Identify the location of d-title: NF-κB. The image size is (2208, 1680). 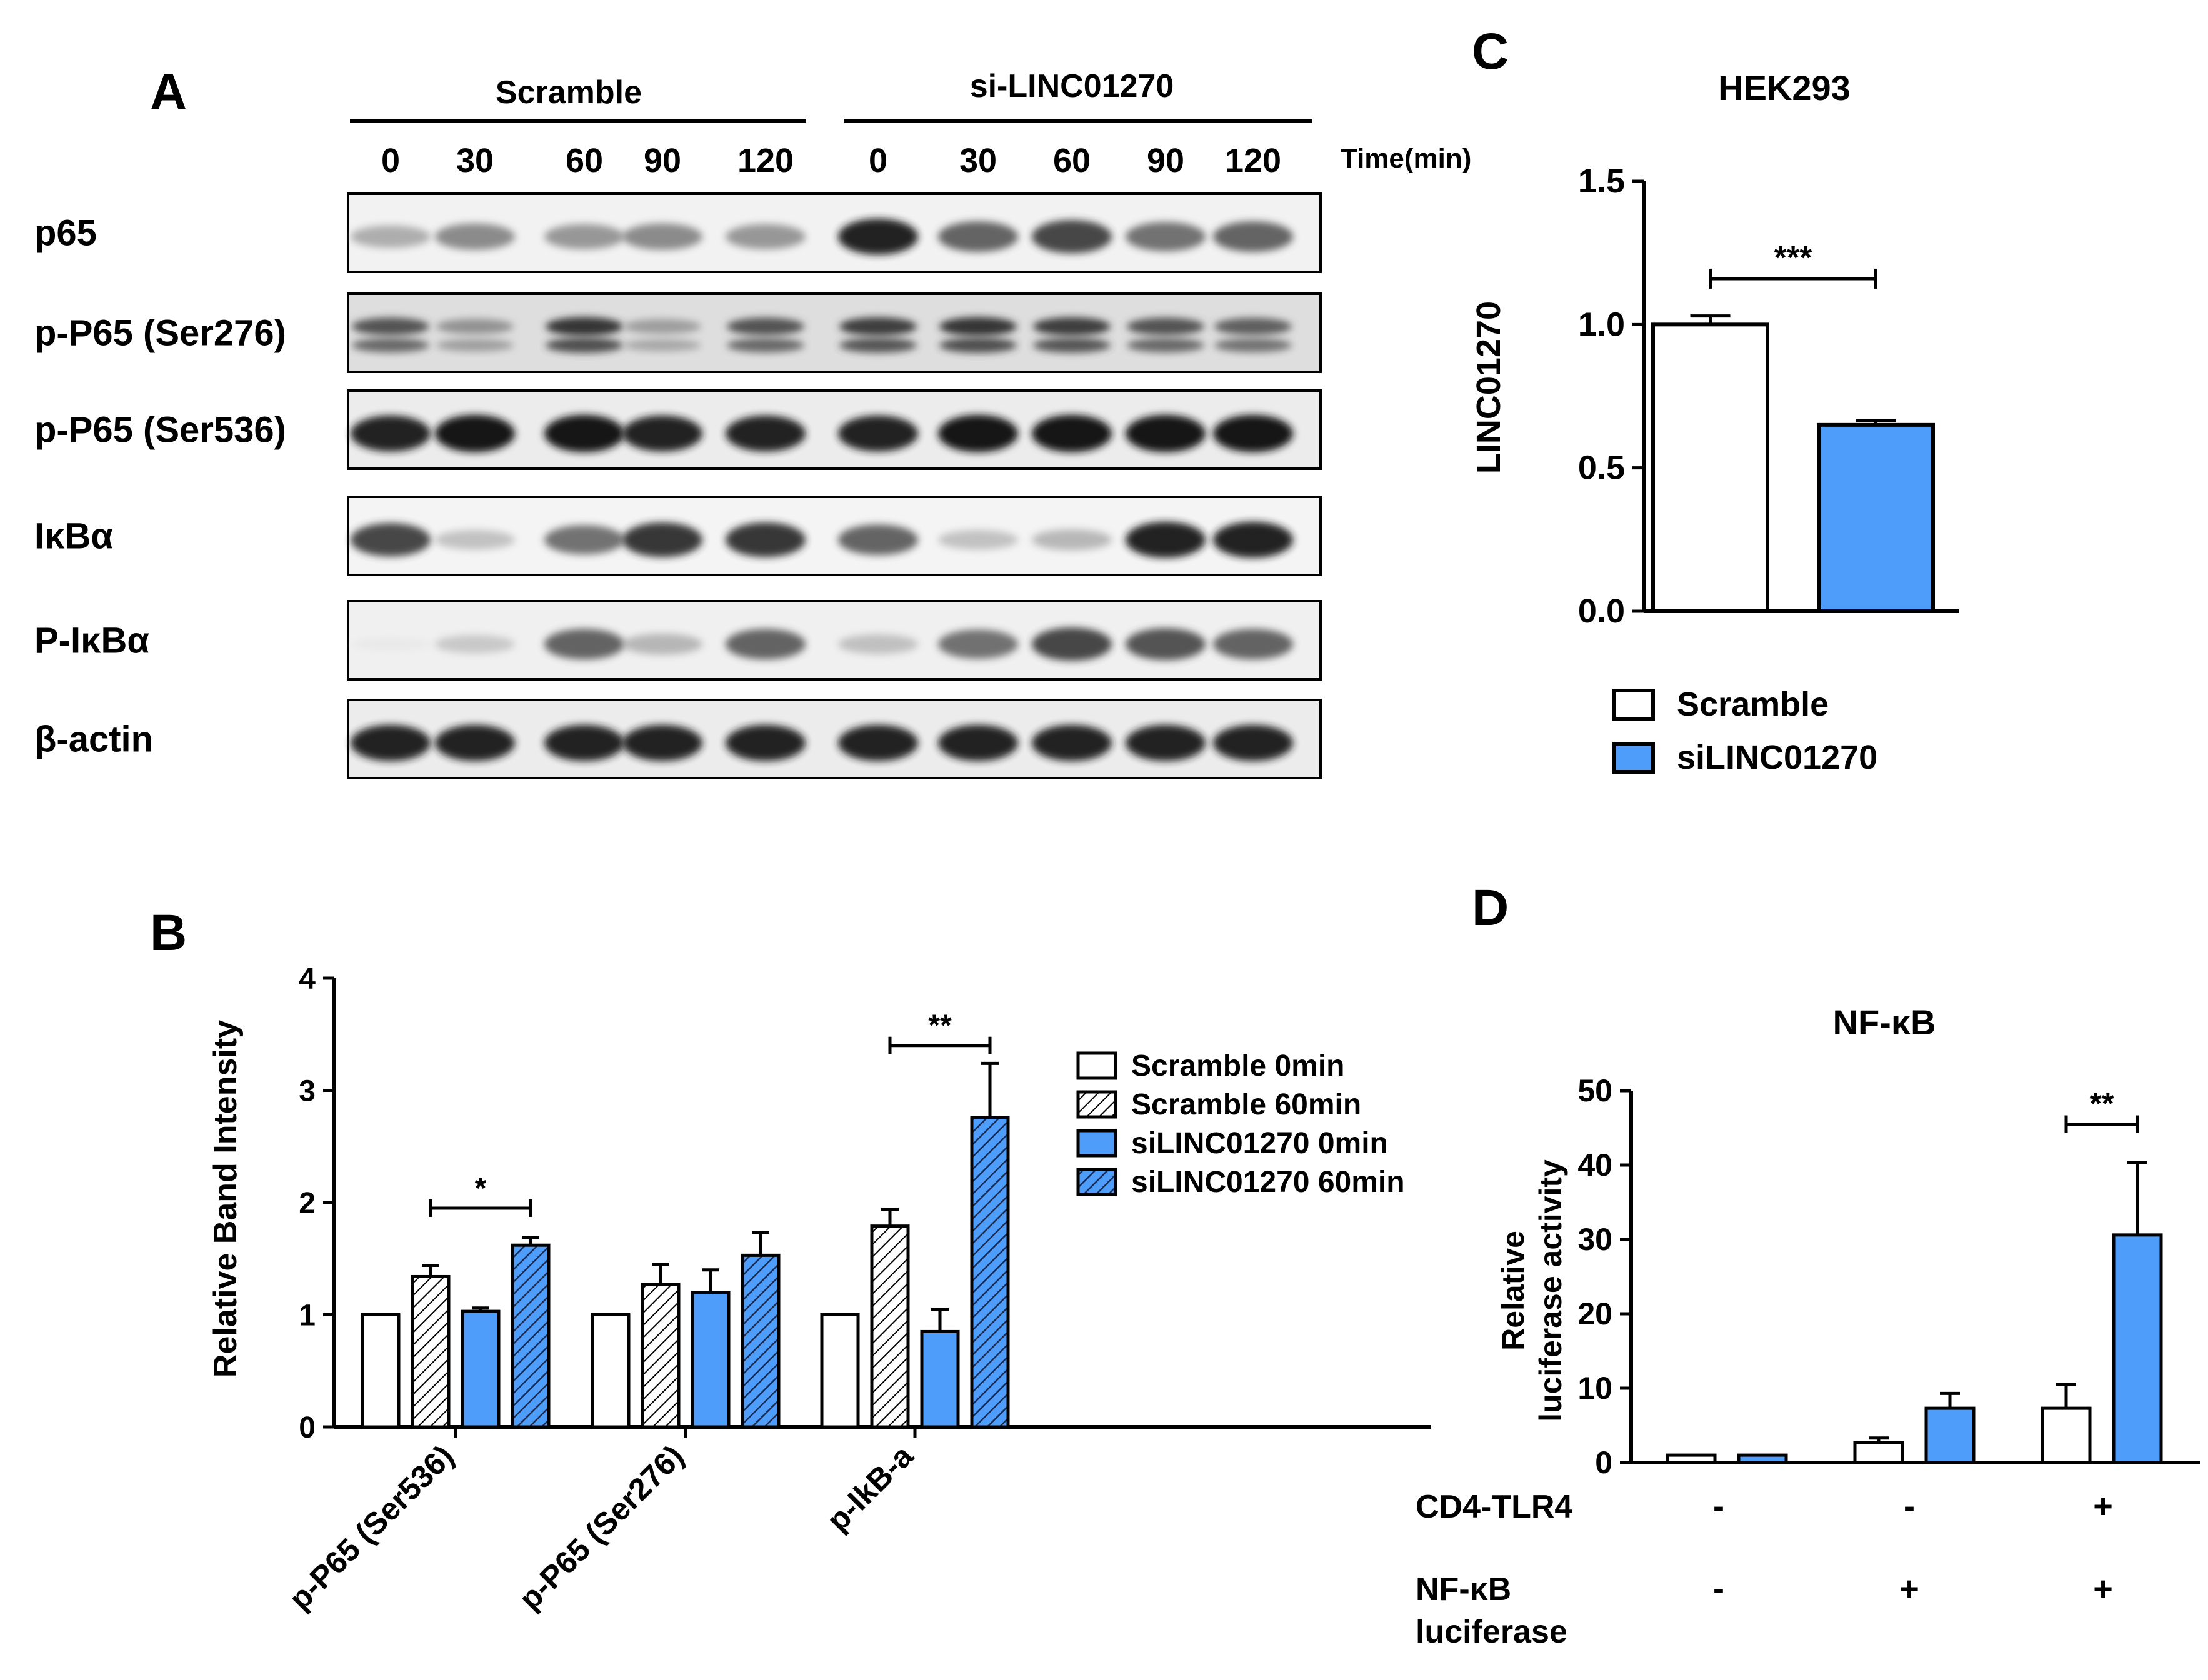
(1885, 1022).